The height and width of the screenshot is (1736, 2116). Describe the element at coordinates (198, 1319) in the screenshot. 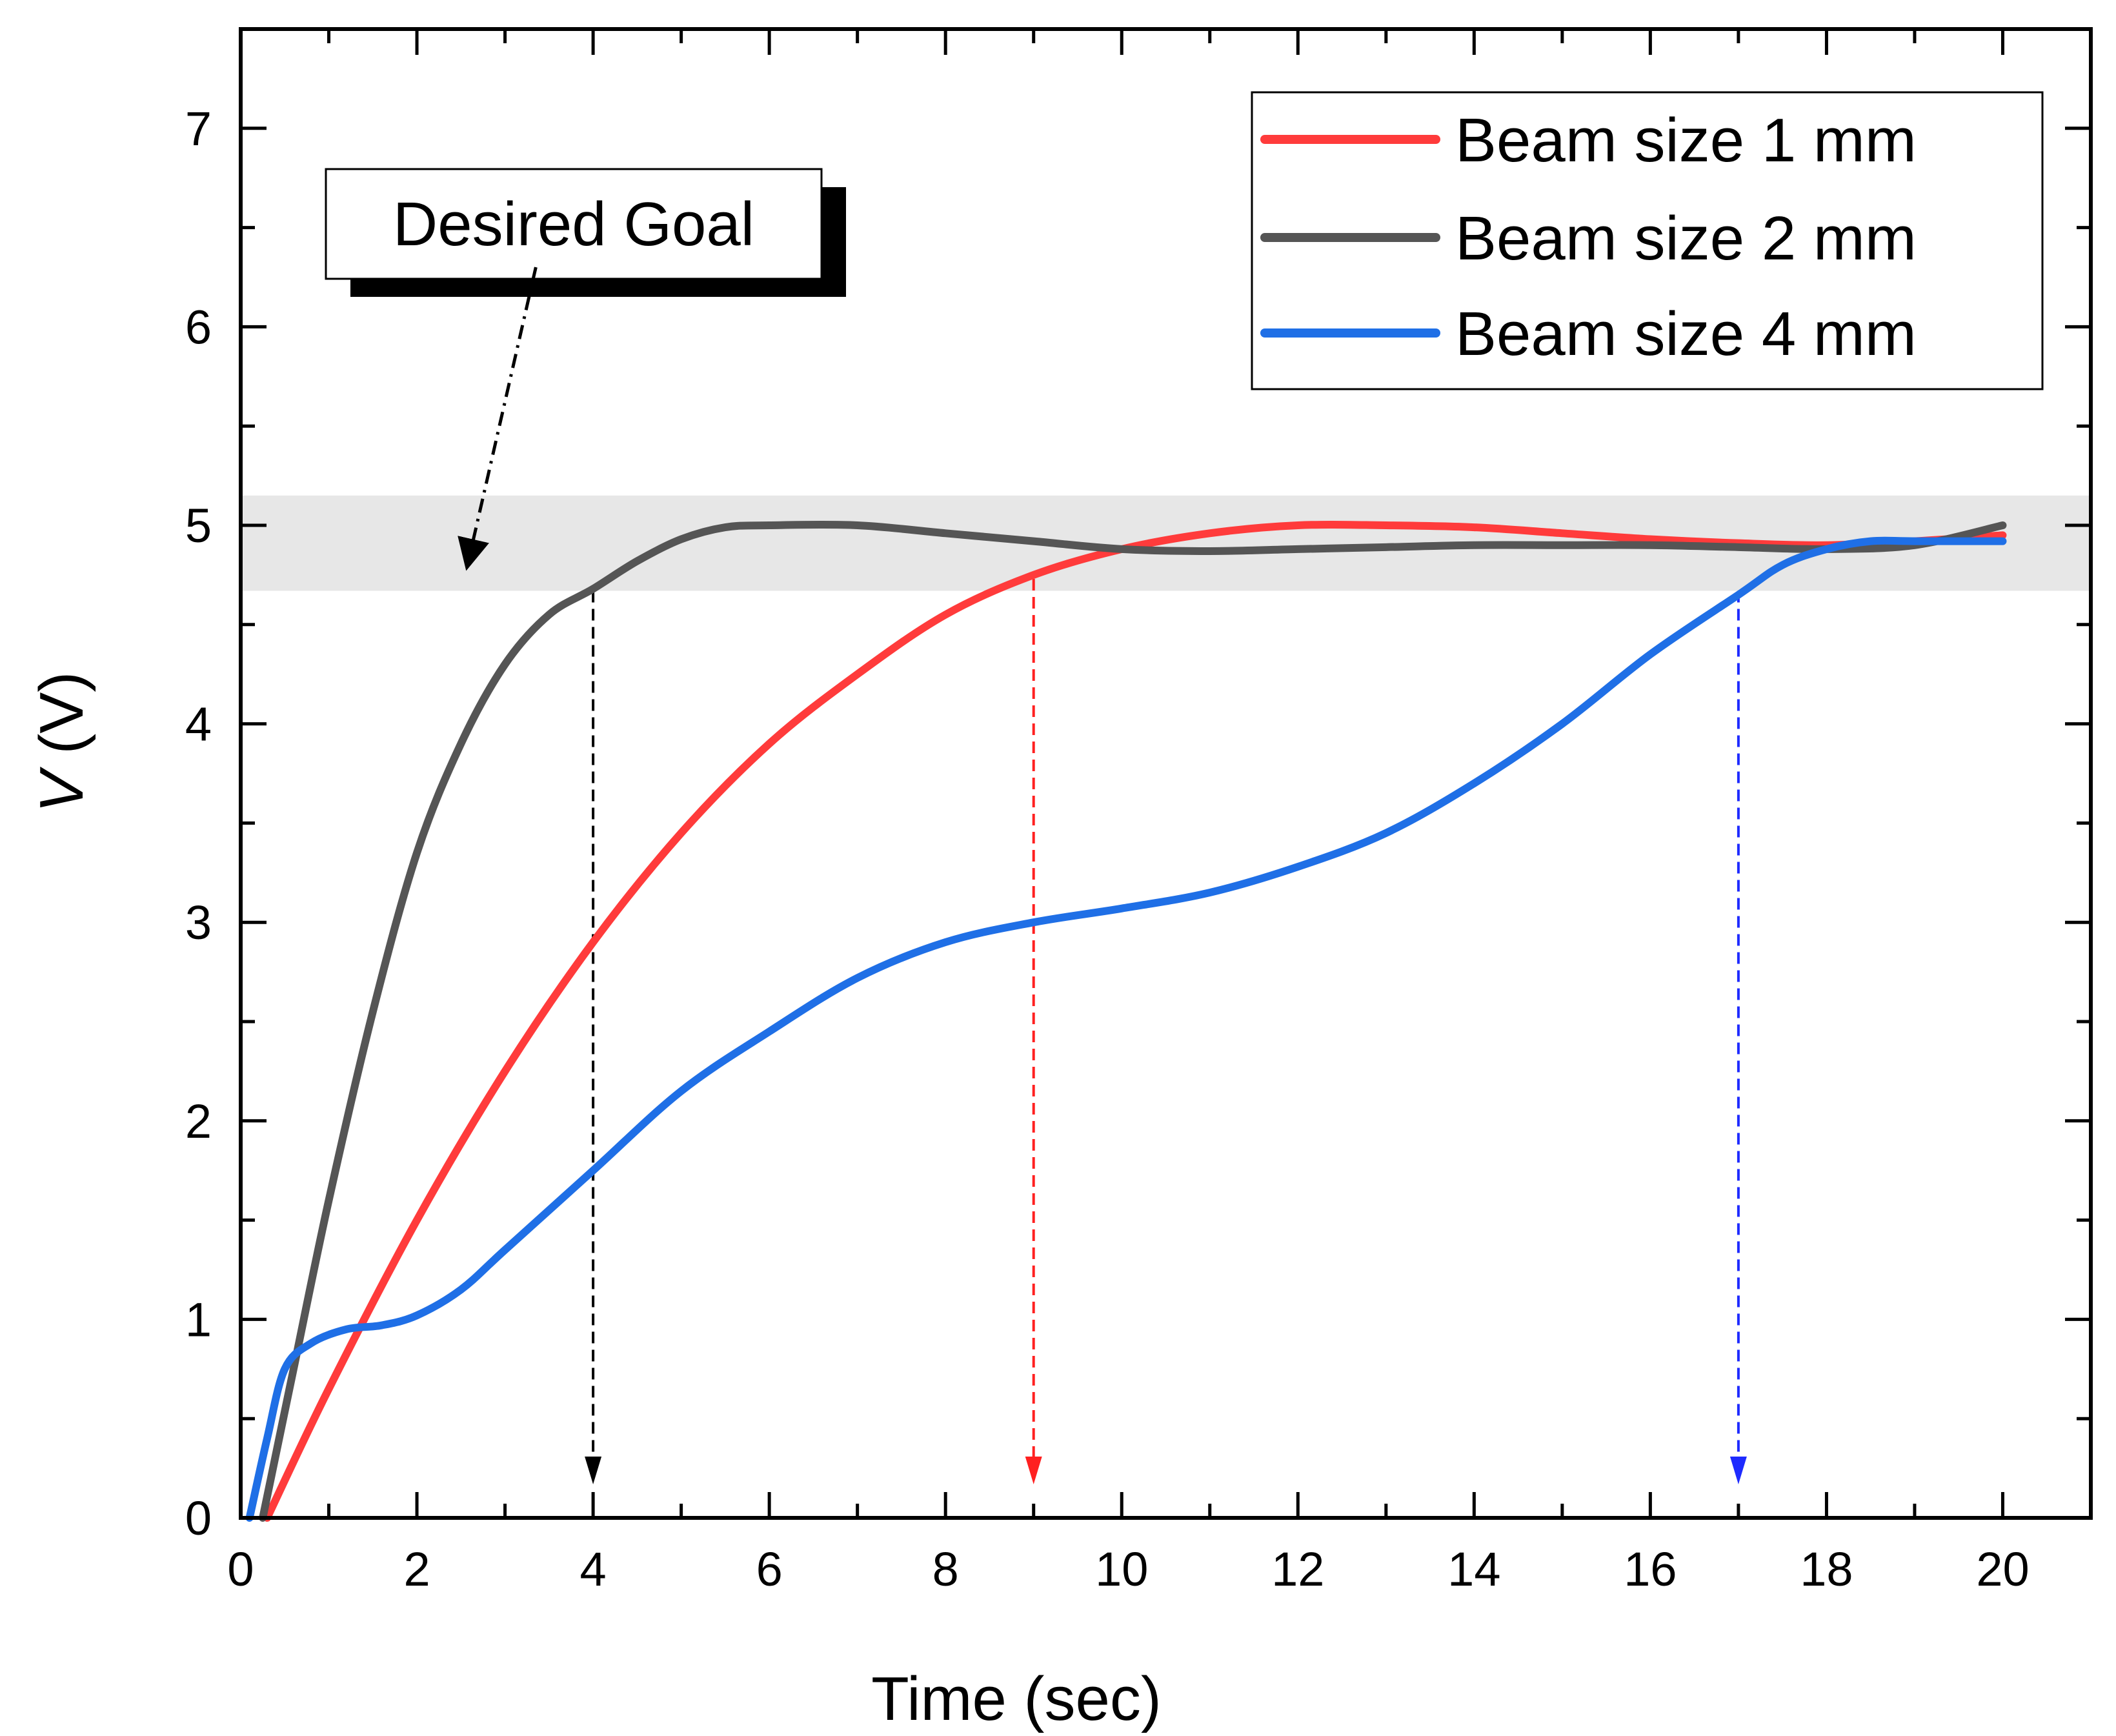

I see `y-tick-label: 1` at that location.